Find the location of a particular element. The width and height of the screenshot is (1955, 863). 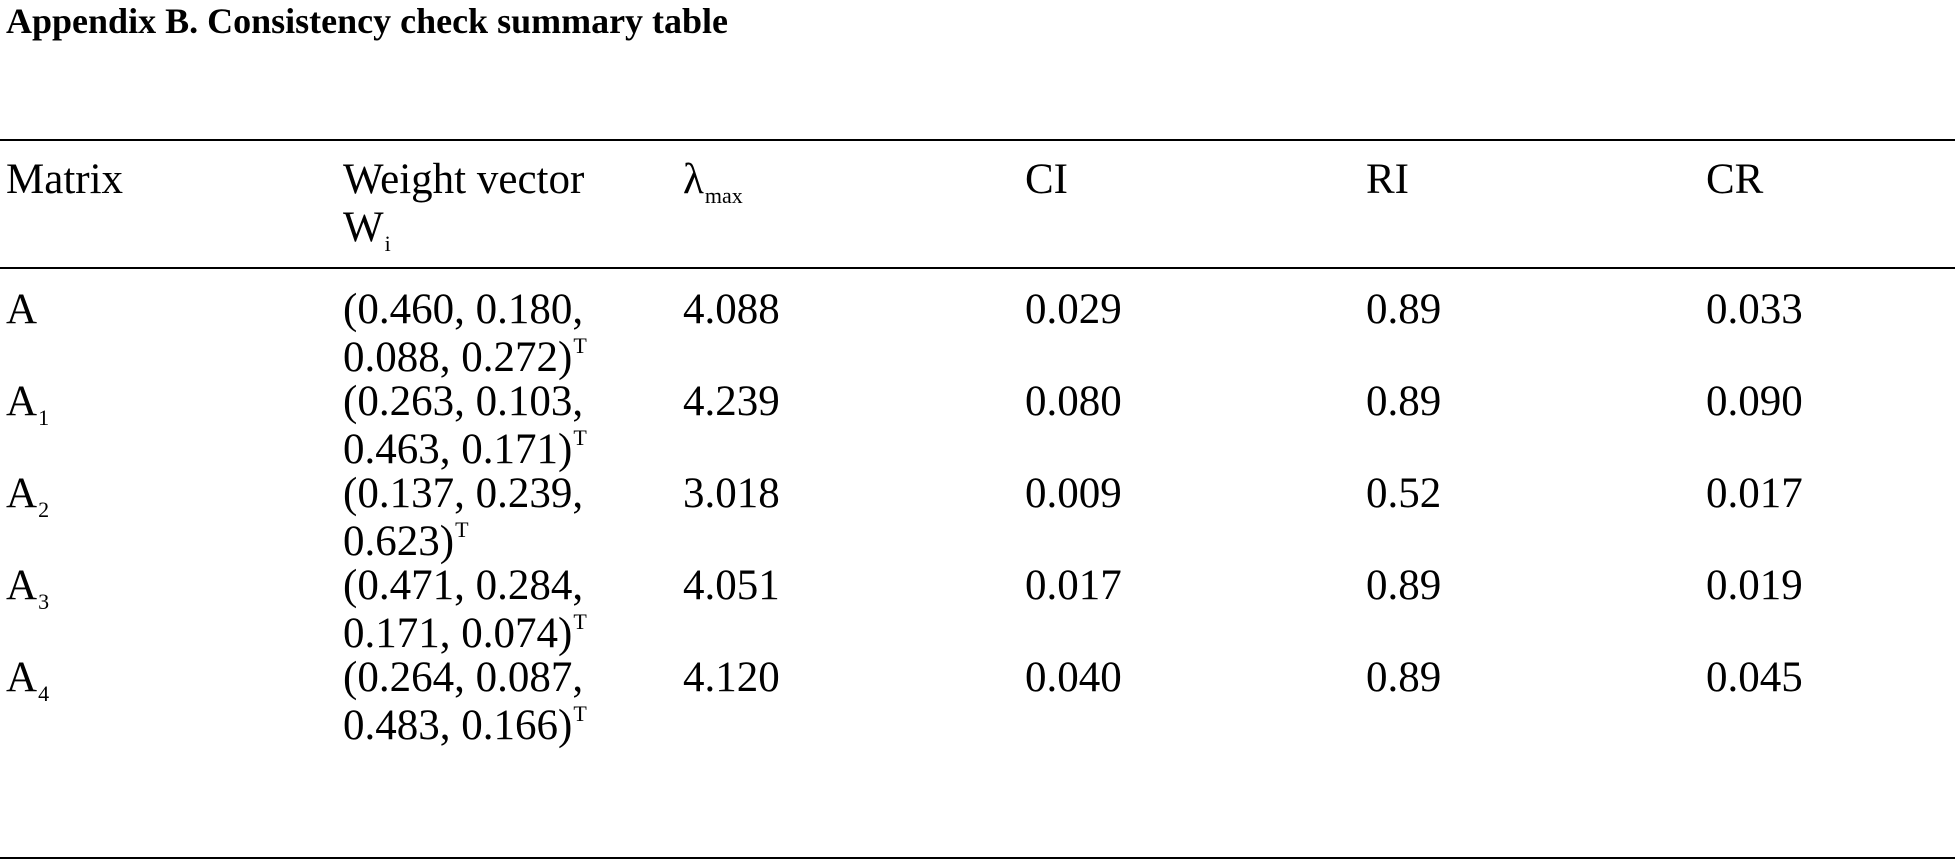

cell-weight-vector: (0.471, 0.284, 0.171, 0.074)T is located at coordinates (488, 613).